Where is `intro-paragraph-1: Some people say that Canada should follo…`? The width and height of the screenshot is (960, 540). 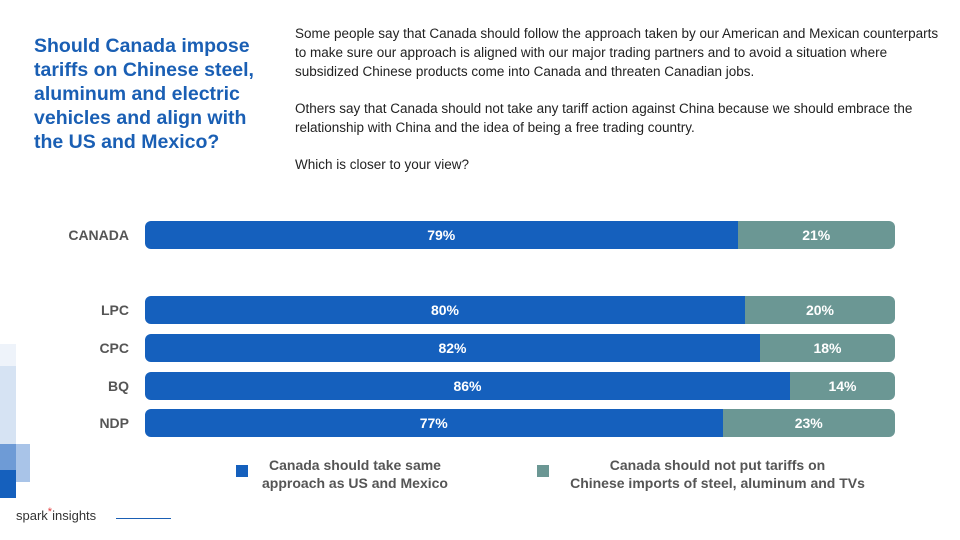 intro-paragraph-1: Some people say that Canada should follo… is located at coordinates (617, 52).